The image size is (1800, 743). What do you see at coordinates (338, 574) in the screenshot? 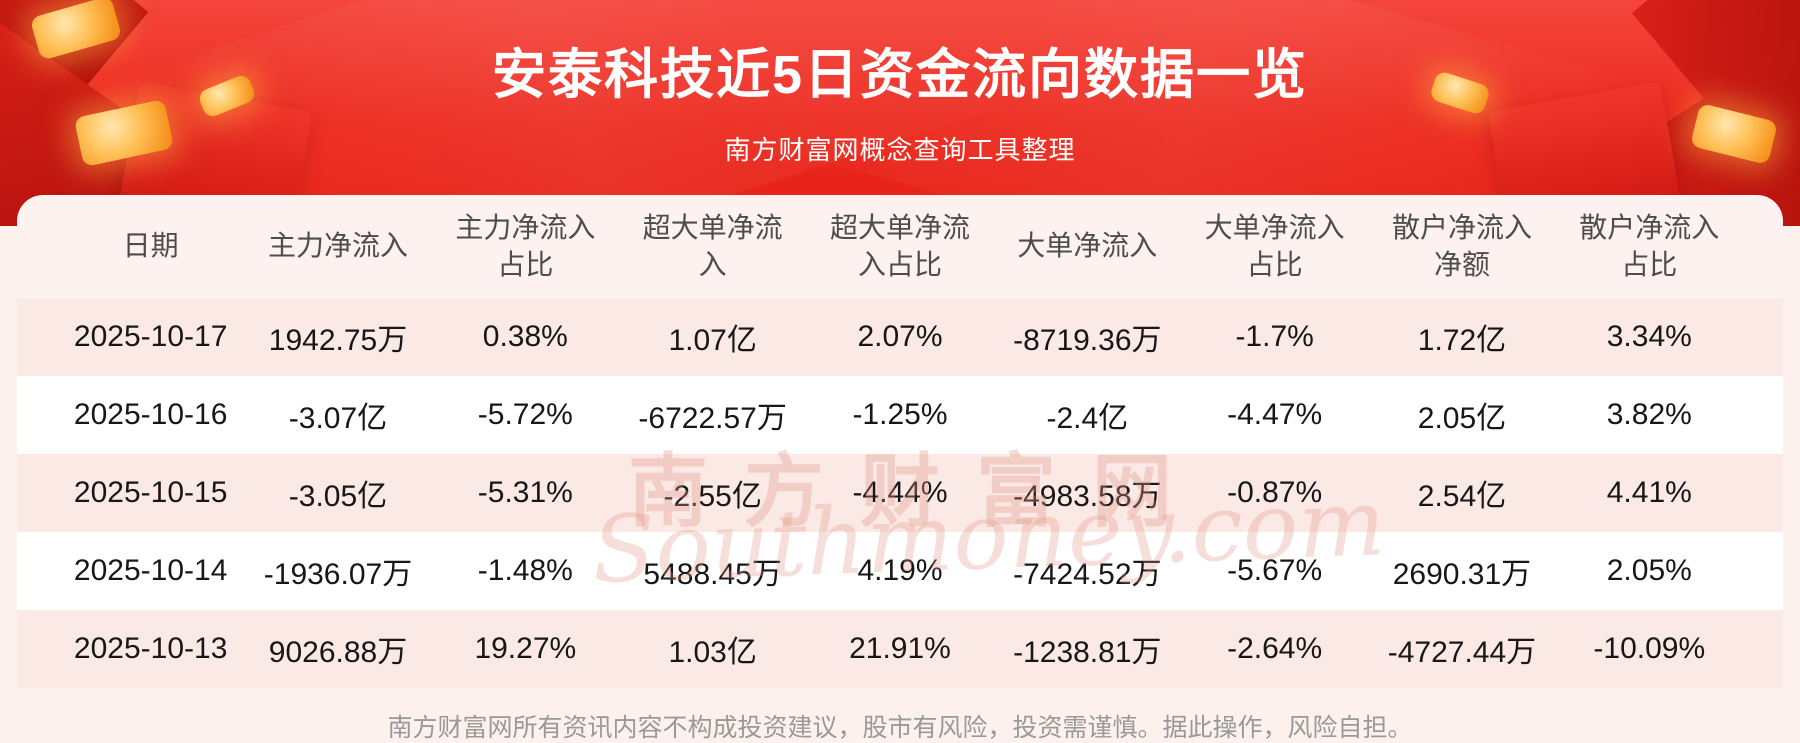
I see `cell-value: -1936.07万` at bounding box center [338, 574].